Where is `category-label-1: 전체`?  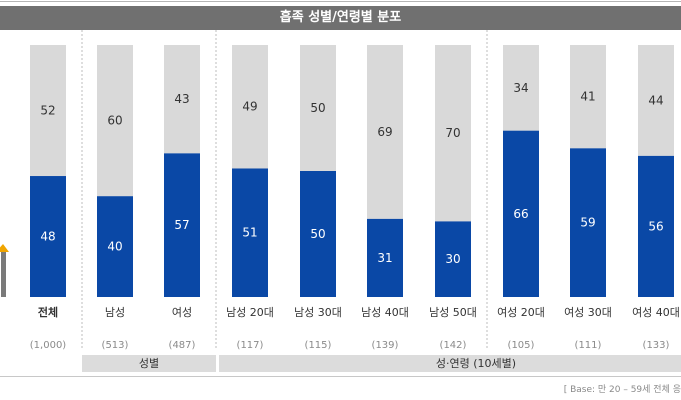 category-label-1: 전체 is located at coordinates (48, 312).